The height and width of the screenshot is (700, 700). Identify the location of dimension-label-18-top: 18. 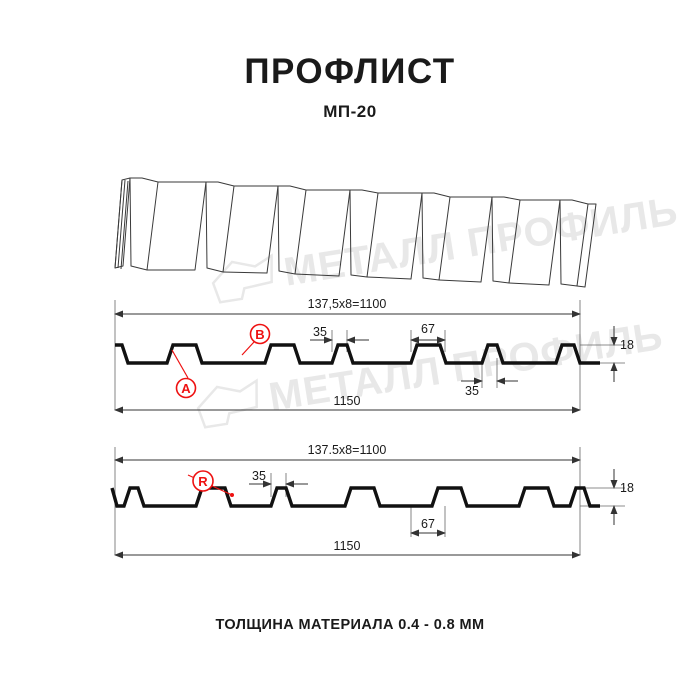
(627, 345).